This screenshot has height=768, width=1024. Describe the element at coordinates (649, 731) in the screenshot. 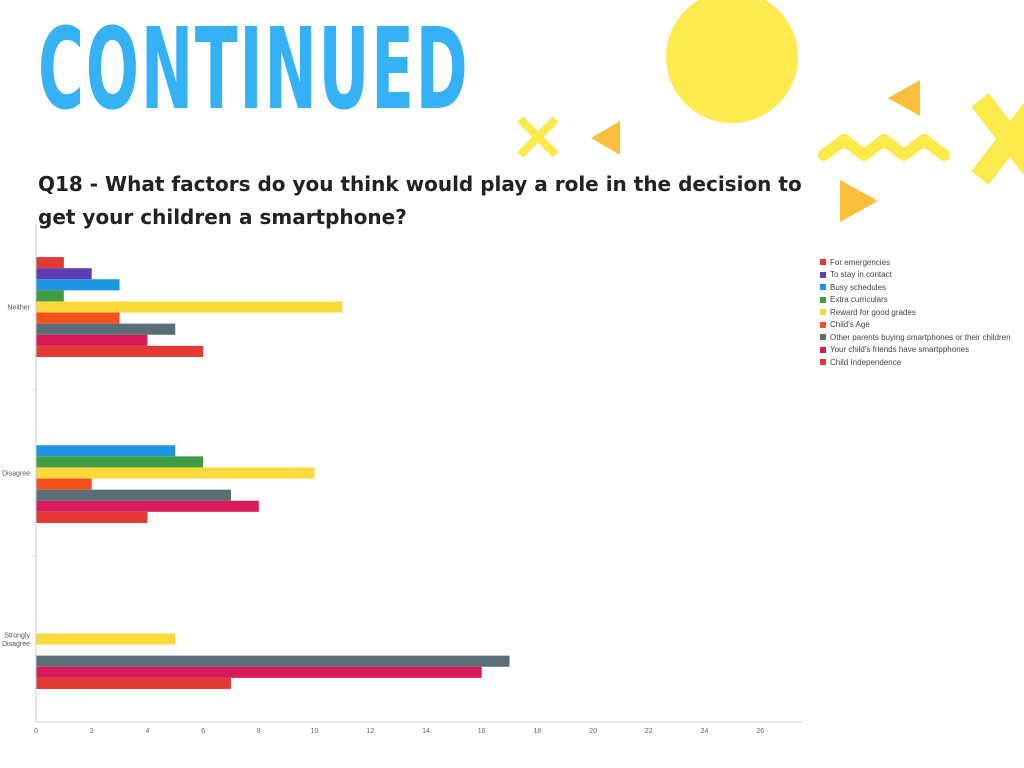

I see `x-tick-label: 22` at that location.